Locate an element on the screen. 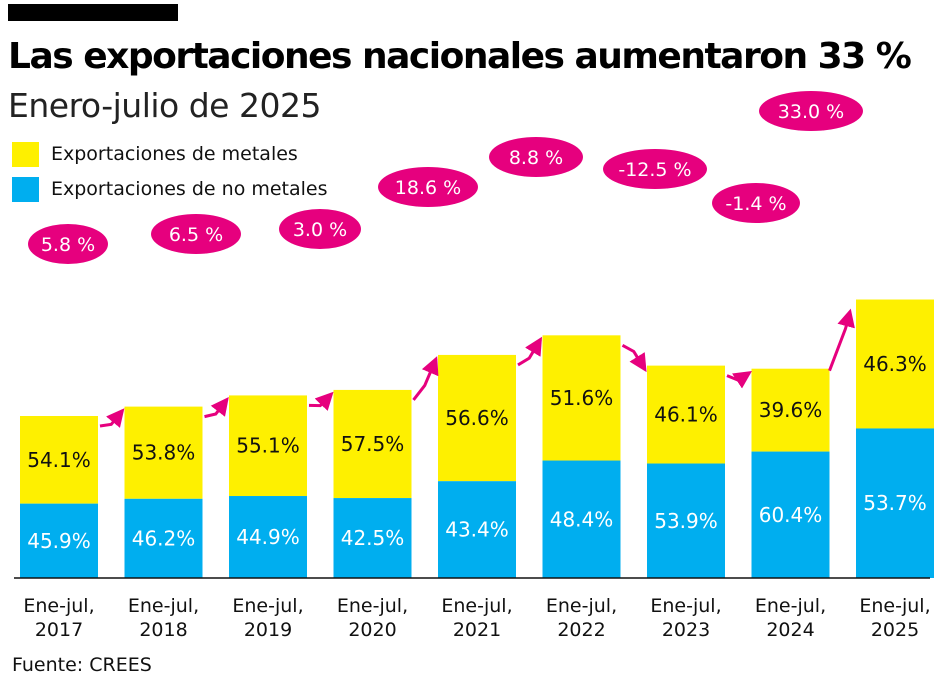 This screenshot has height=687, width=951. label-metales-7: 39.6% is located at coordinates (791, 410).